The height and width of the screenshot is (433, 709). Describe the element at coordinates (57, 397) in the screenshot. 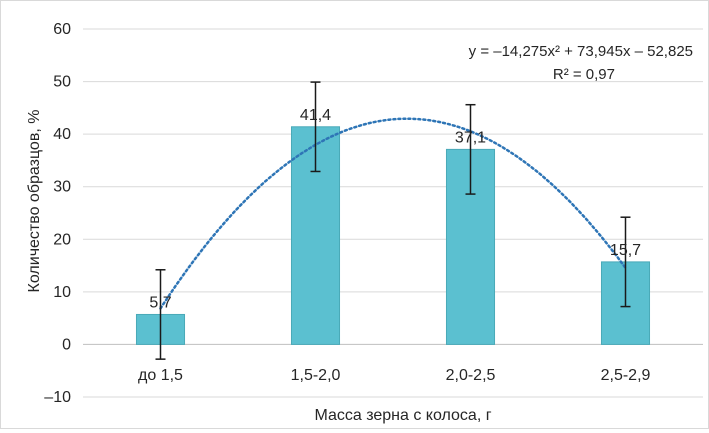

I see `y-tick-label: –10` at that location.